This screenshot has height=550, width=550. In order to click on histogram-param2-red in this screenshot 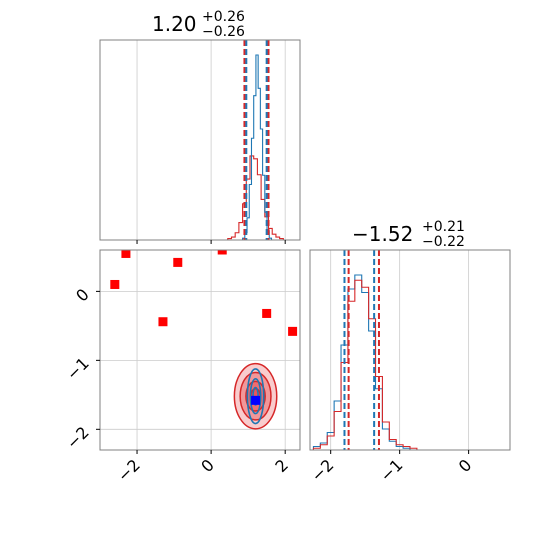, I will do `click(365, 364)`.